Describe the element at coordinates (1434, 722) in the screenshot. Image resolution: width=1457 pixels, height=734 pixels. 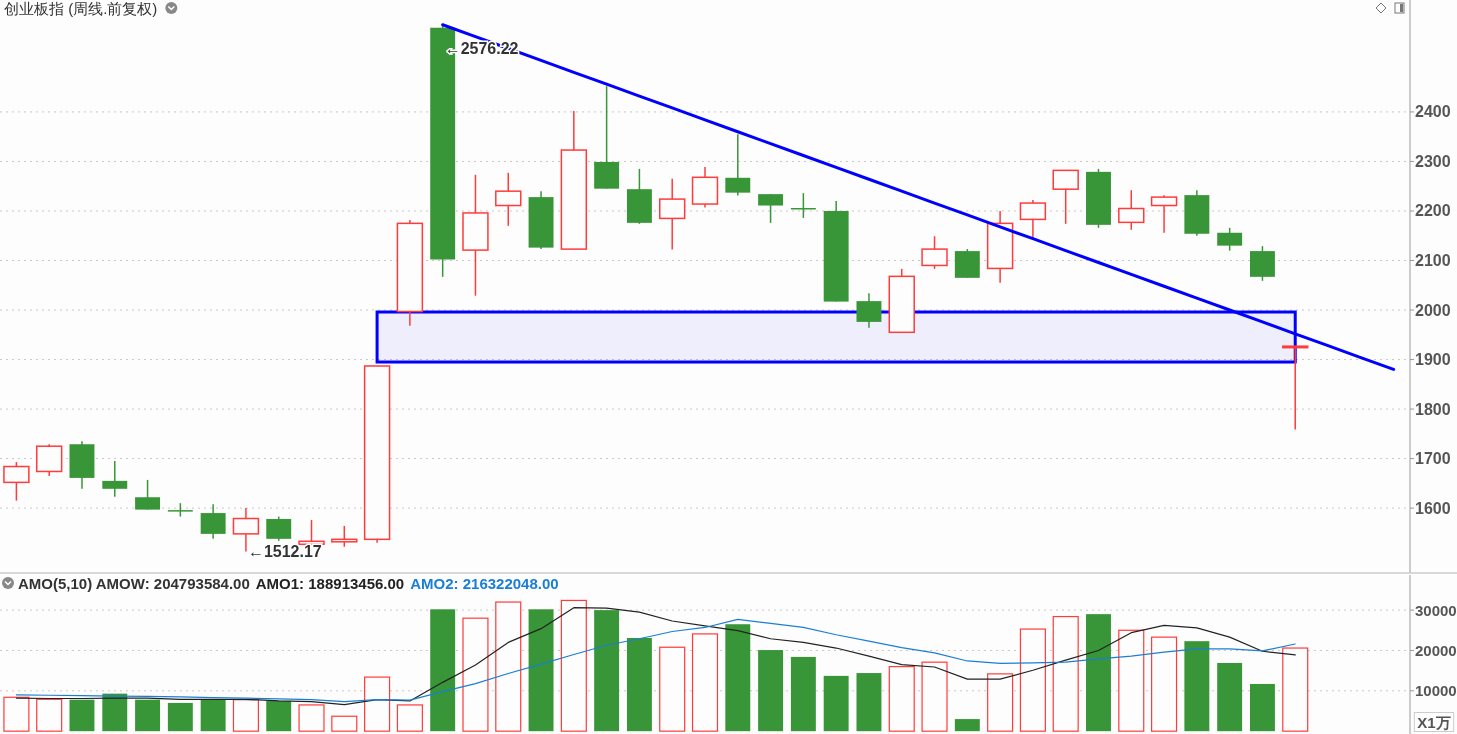
I see `text: X1万` at that location.